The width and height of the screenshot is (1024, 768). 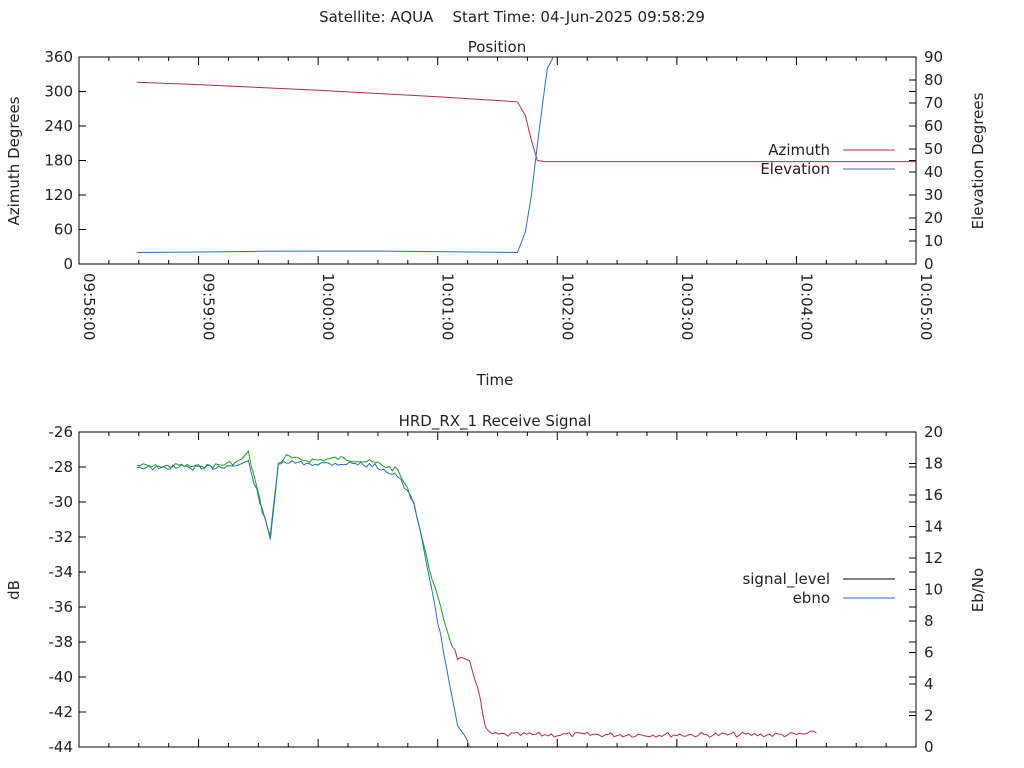 I want to click on y2-tick-label: 18, so click(x=933, y=464).